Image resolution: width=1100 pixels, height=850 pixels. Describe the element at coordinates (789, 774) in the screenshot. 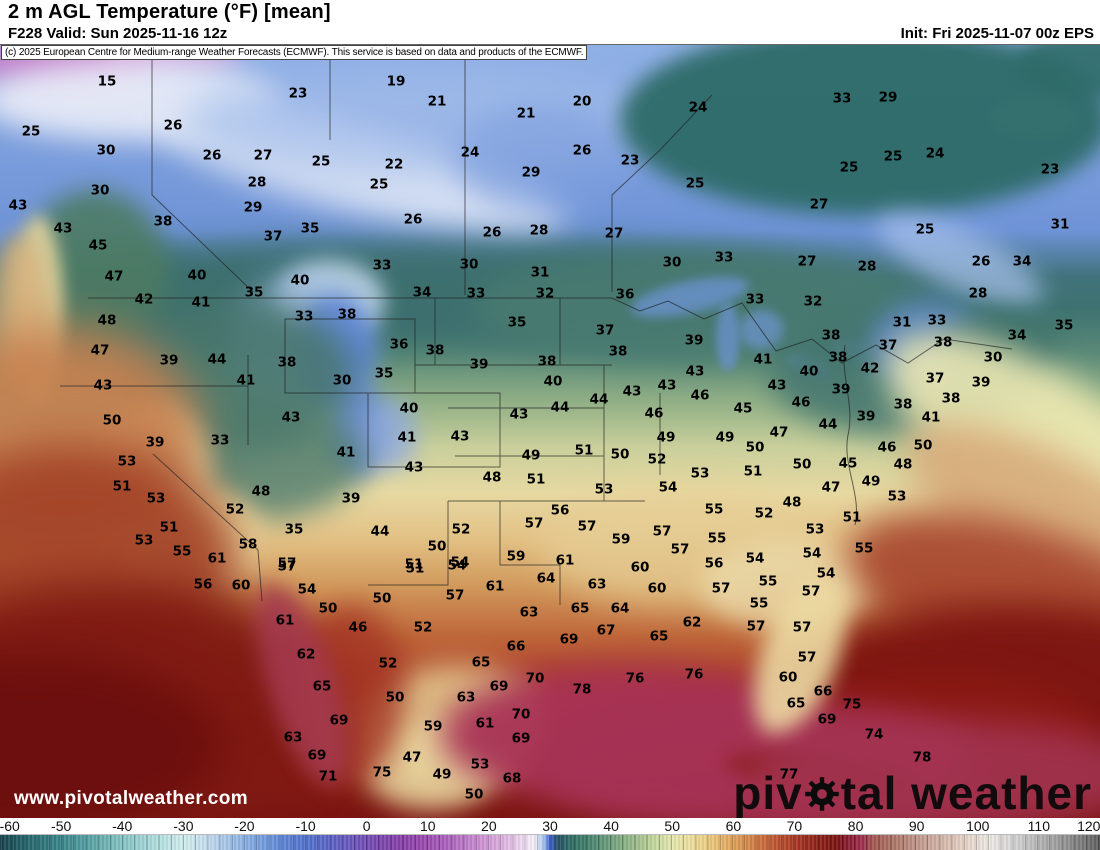

I see `temp-value: 77` at that location.